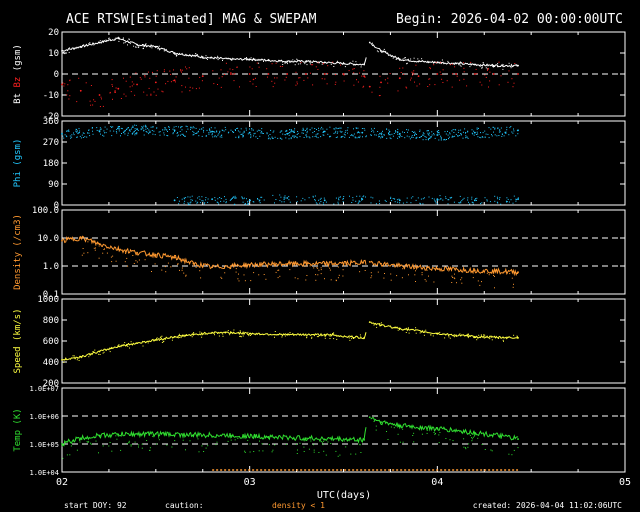 This screenshot has height=512, width=640. What do you see at coordinates (48, 239) in the screenshot?
I see `y-tick-label-density-1: 10.0` at bounding box center [48, 239].